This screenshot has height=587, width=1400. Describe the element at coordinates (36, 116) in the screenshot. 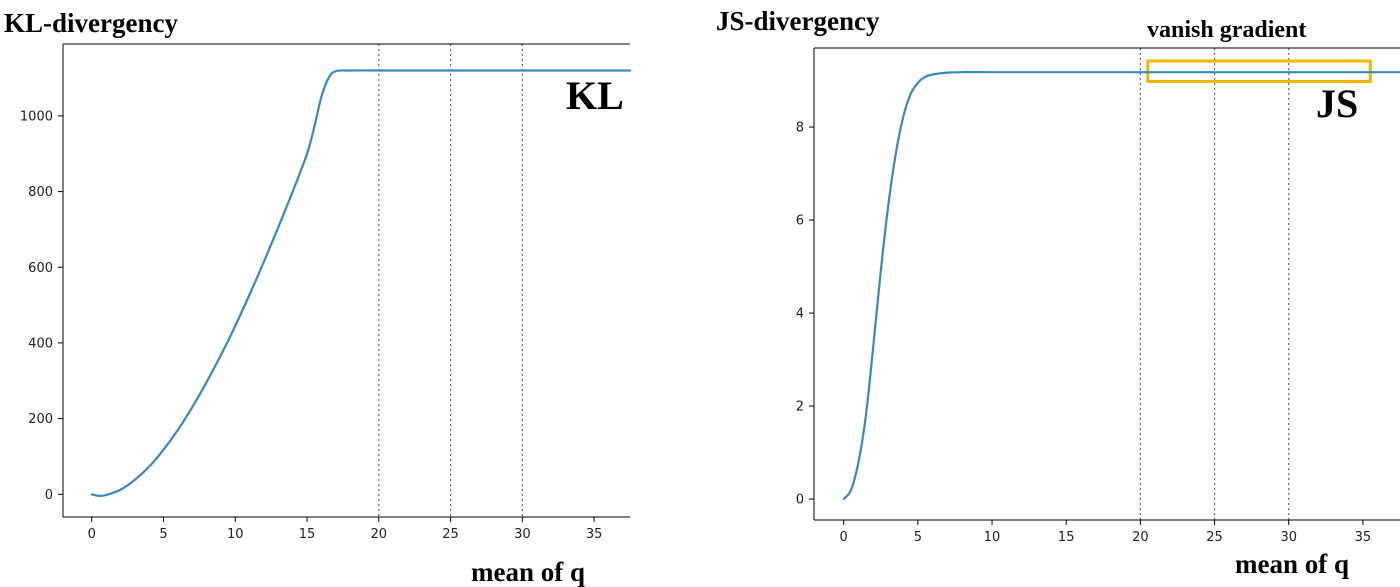

I see `kl-y-tick-label: 1000` at that location.